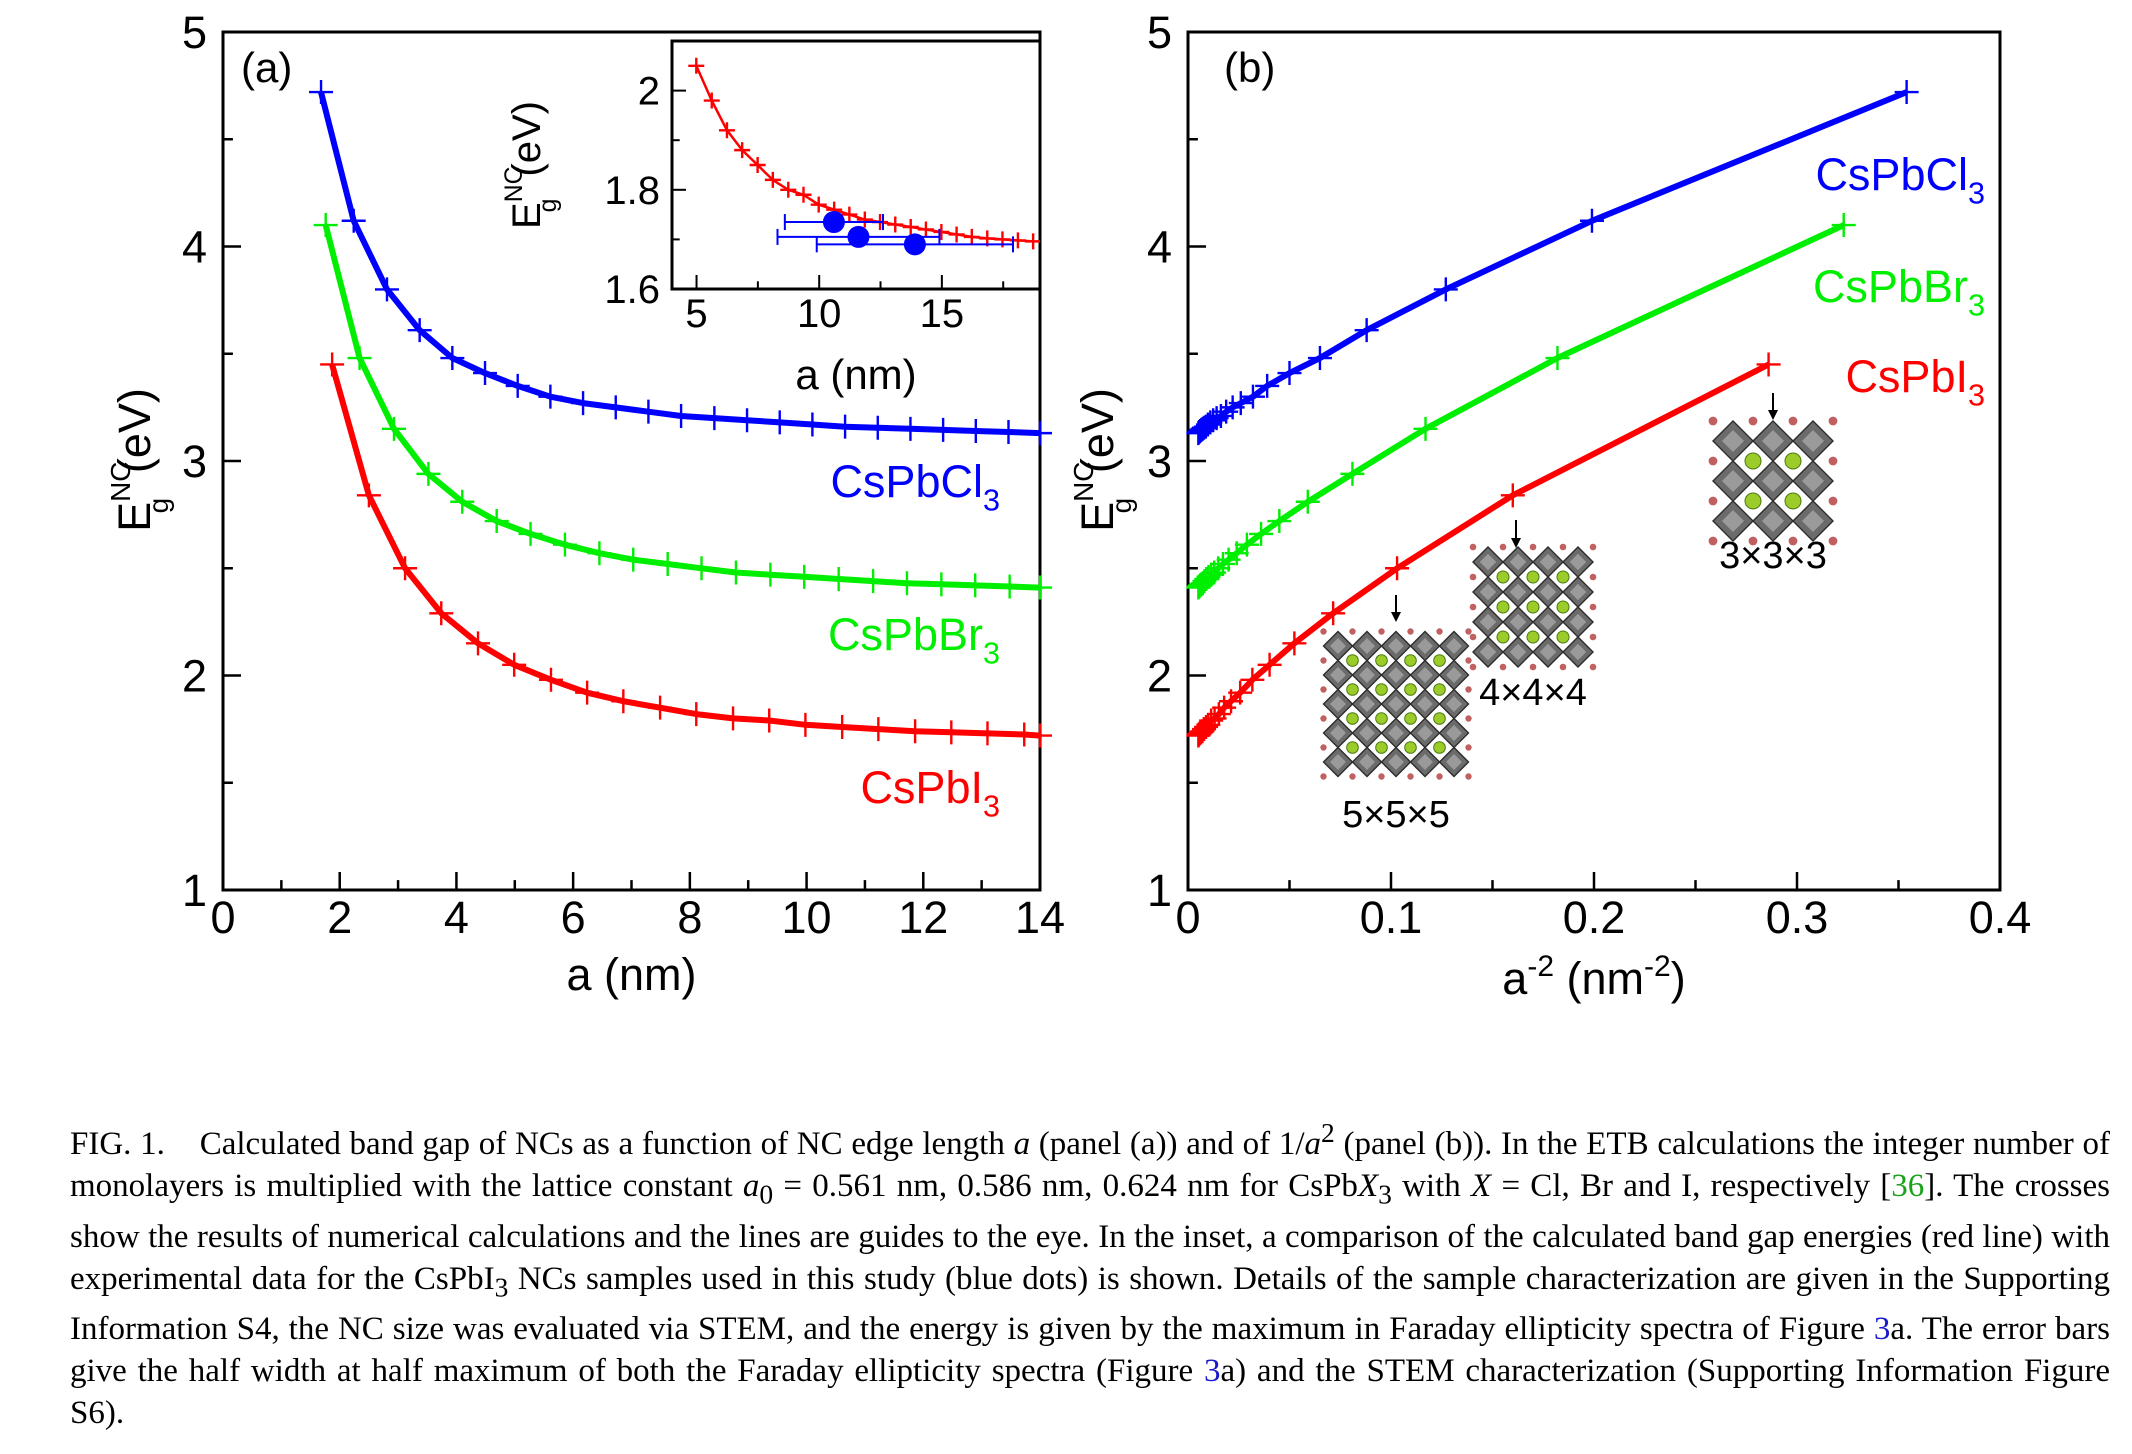 The width and height of the screenshot is (2132, 1454). Describe the element at coordinates (1533, 693) in the screenshot. I see `structure-label: 4×4×4` at that location.